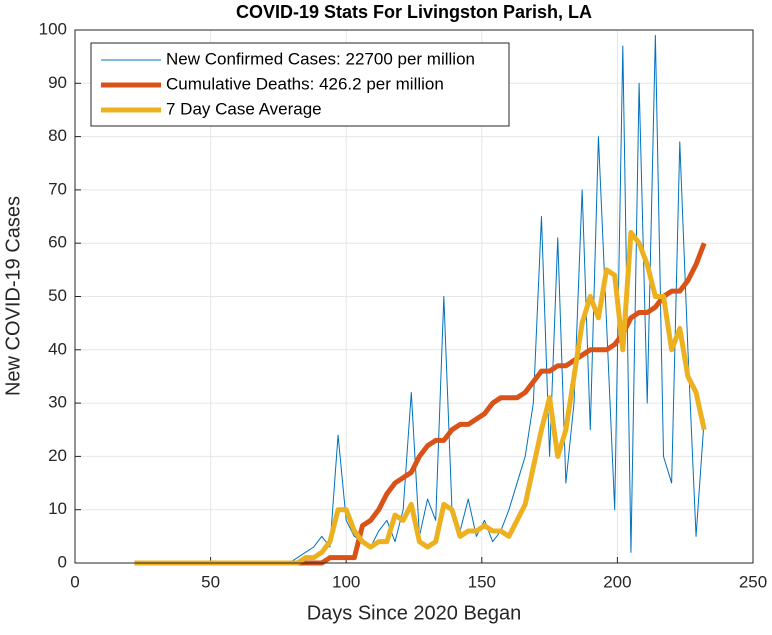 The height and width of the screenshot is (635, 772). Describe the element at coordinates (57, 82) in the screenshot. I see `y-tick-label: 90` at that location.